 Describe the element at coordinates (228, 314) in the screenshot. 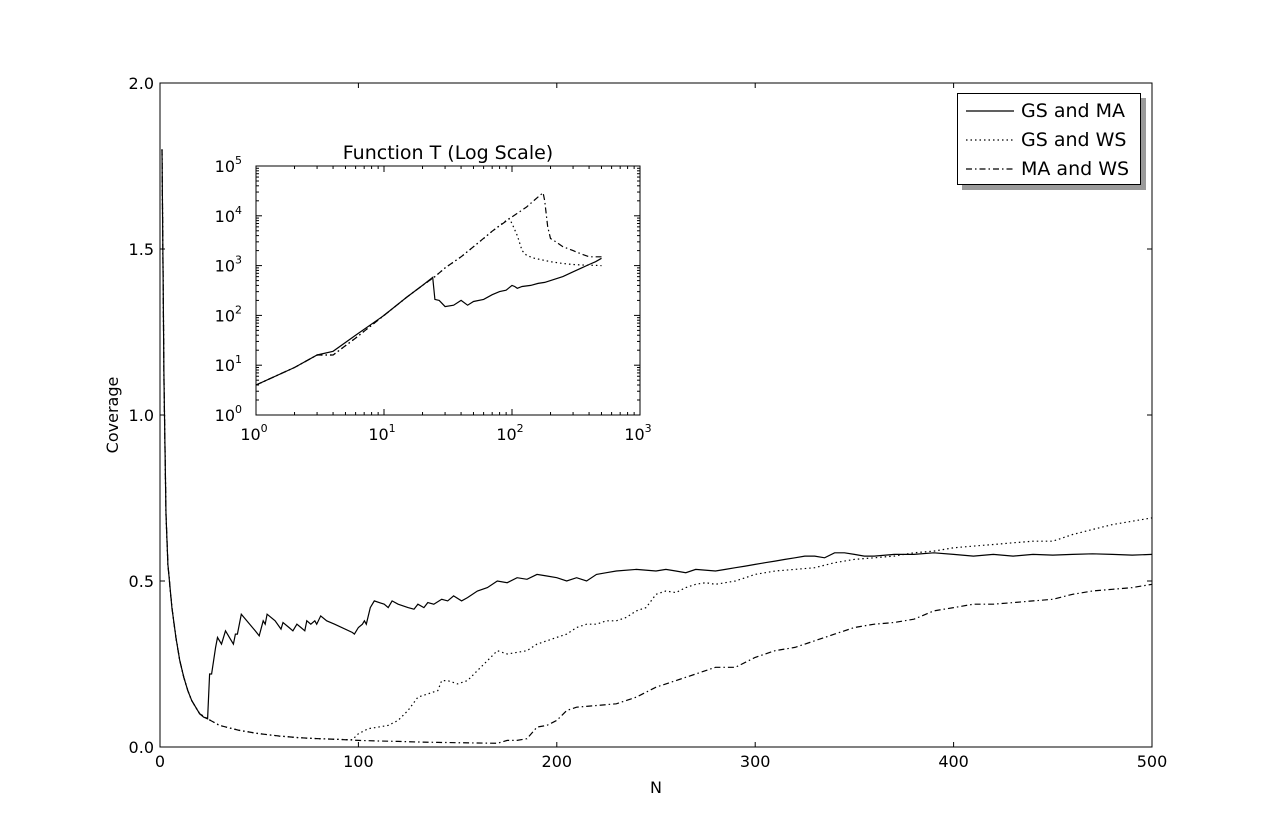

I see `inset-y-tick-label: 10²` at that location.